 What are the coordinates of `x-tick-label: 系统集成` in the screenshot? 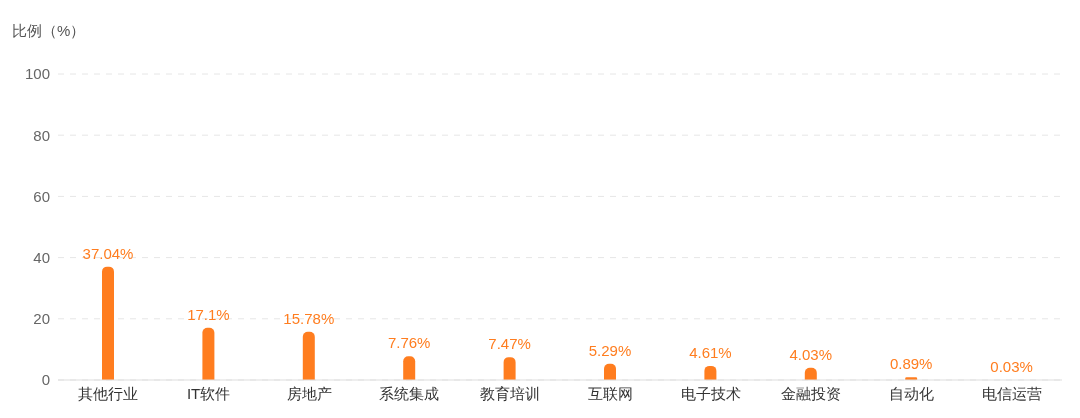 It's located at (409, 393).